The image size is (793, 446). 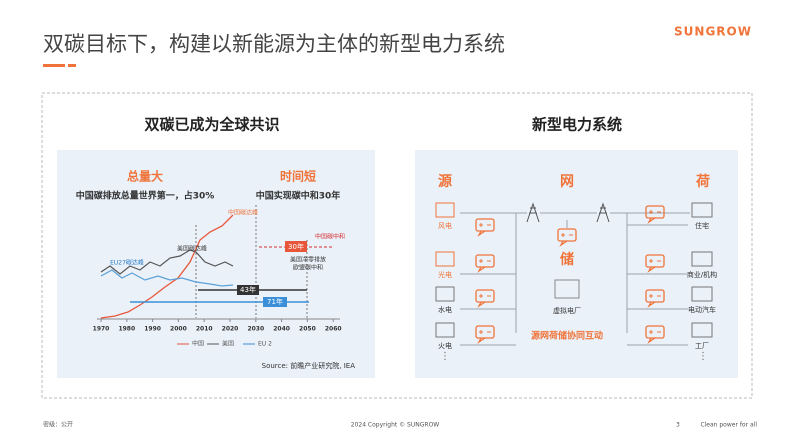 What do you see at coordinates (395, 425) in the screenshot?
I see `footer-copyright: 2024 Copyright © SUNGROW` at bounding box center [395, 425].